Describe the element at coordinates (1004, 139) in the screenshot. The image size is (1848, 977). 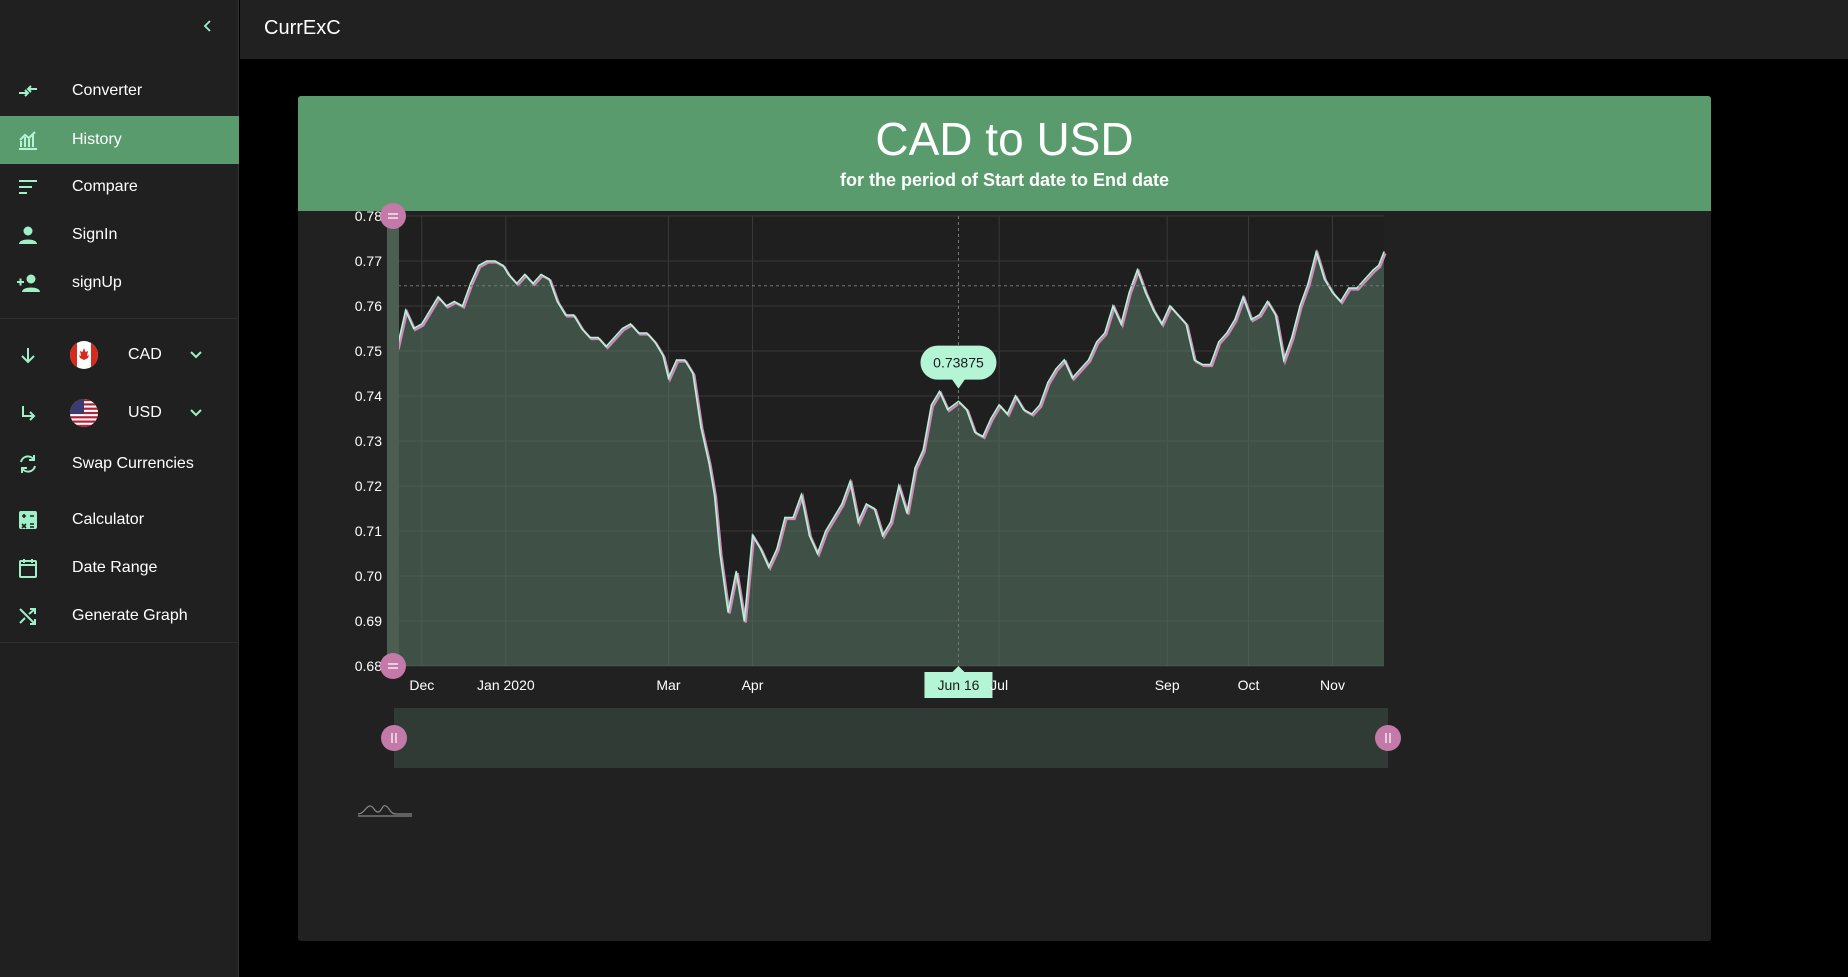
I see `card-title: CAD to USD` at that location.